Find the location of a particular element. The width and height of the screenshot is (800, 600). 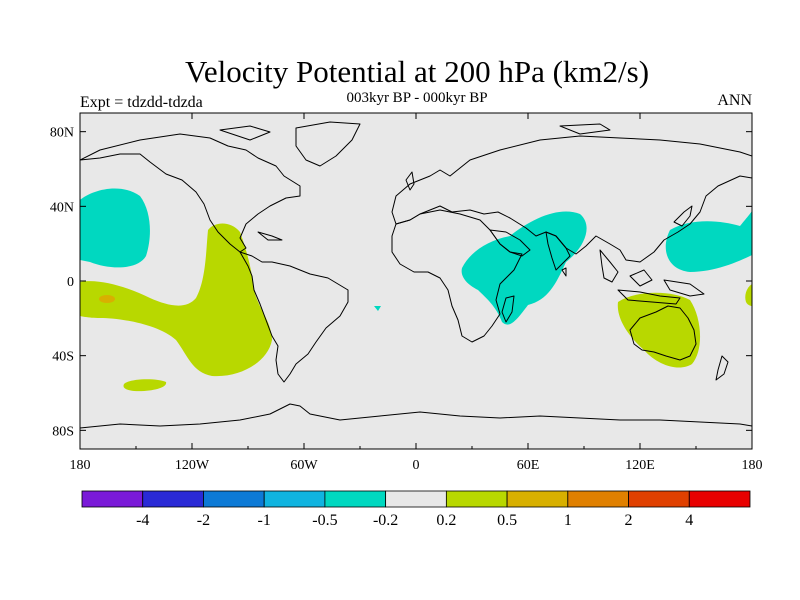

lon-tick-label: 120E is located at coordinates (640, 465).